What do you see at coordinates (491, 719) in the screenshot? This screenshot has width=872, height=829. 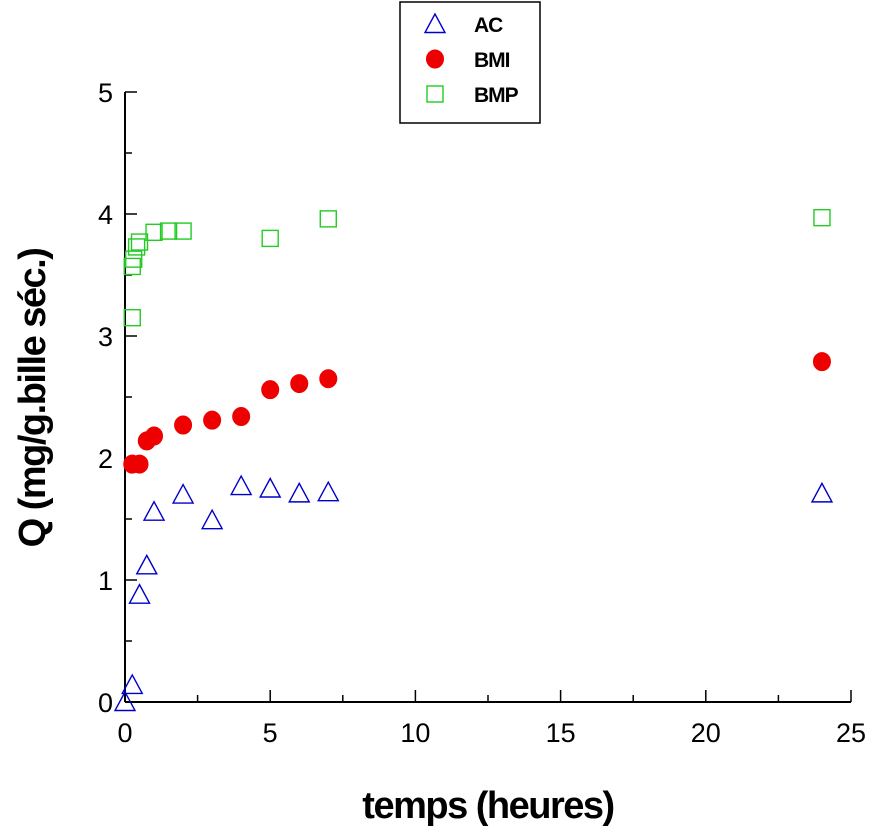 I see `x-axis-ticks: 0 5 10 15 20 25` at bounding box center [491, 719].